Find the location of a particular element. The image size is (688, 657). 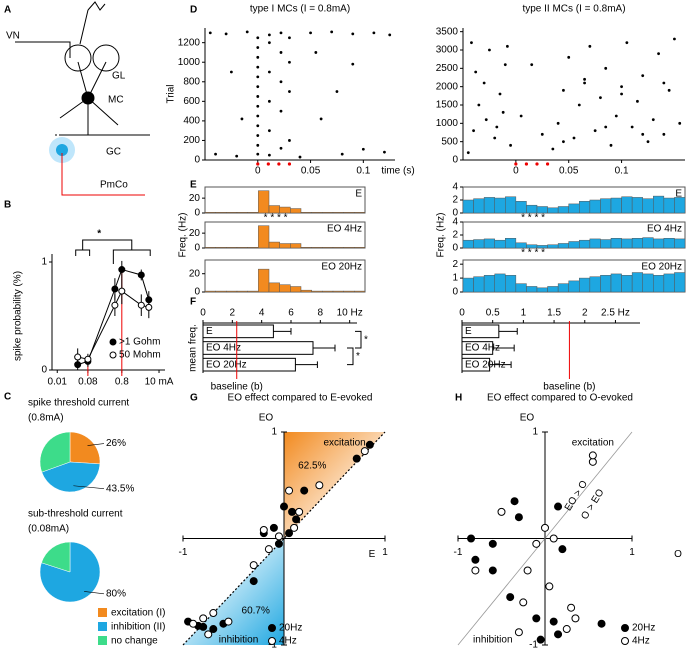

legend-label: 20Hz is located at coordinates (290, 628).